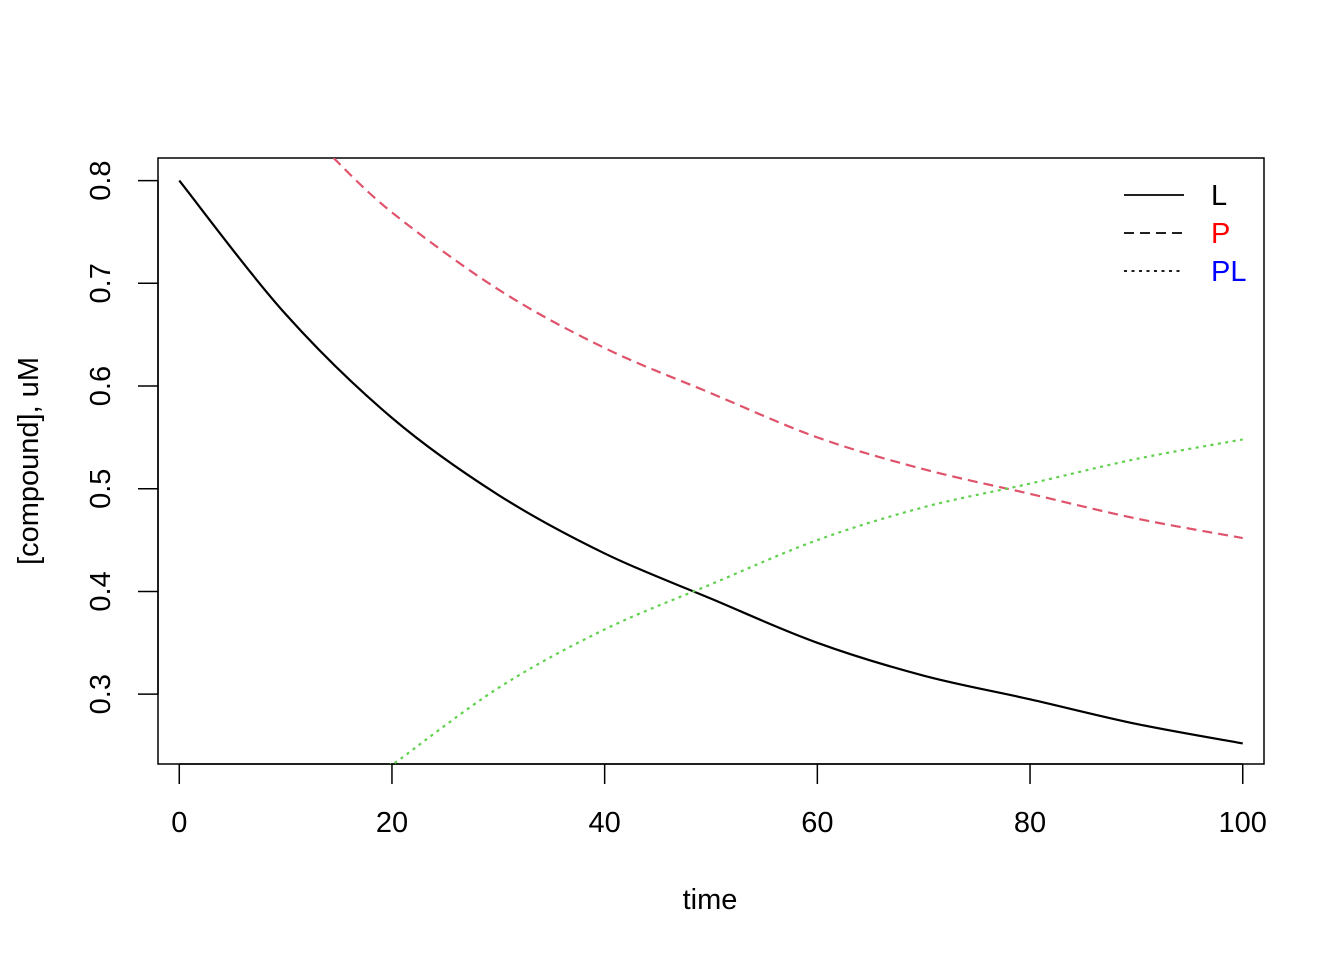 Image resolution: width=1344 pixels, height=965 pixels. I want to click on x-tick-label: 80, so click(1030, 823).